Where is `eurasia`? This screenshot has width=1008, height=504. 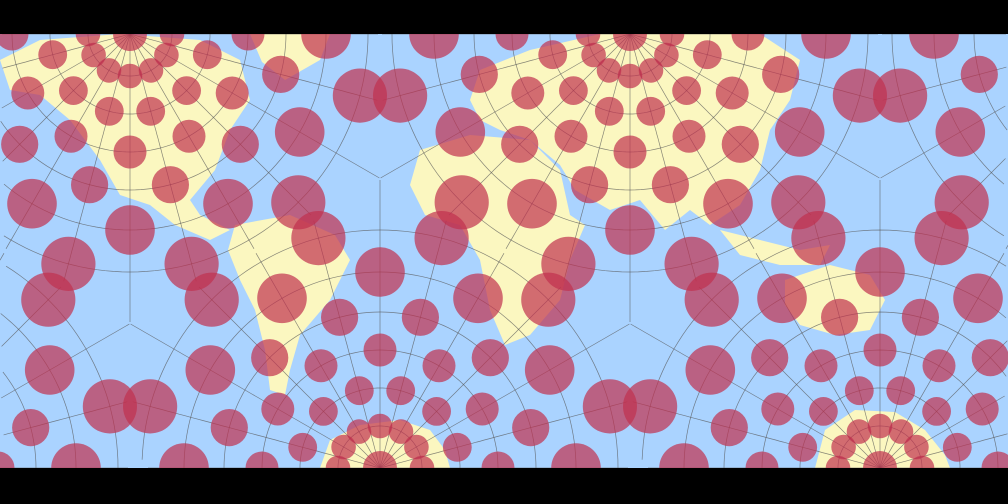
eurasia is located at coordinates (635, 132).